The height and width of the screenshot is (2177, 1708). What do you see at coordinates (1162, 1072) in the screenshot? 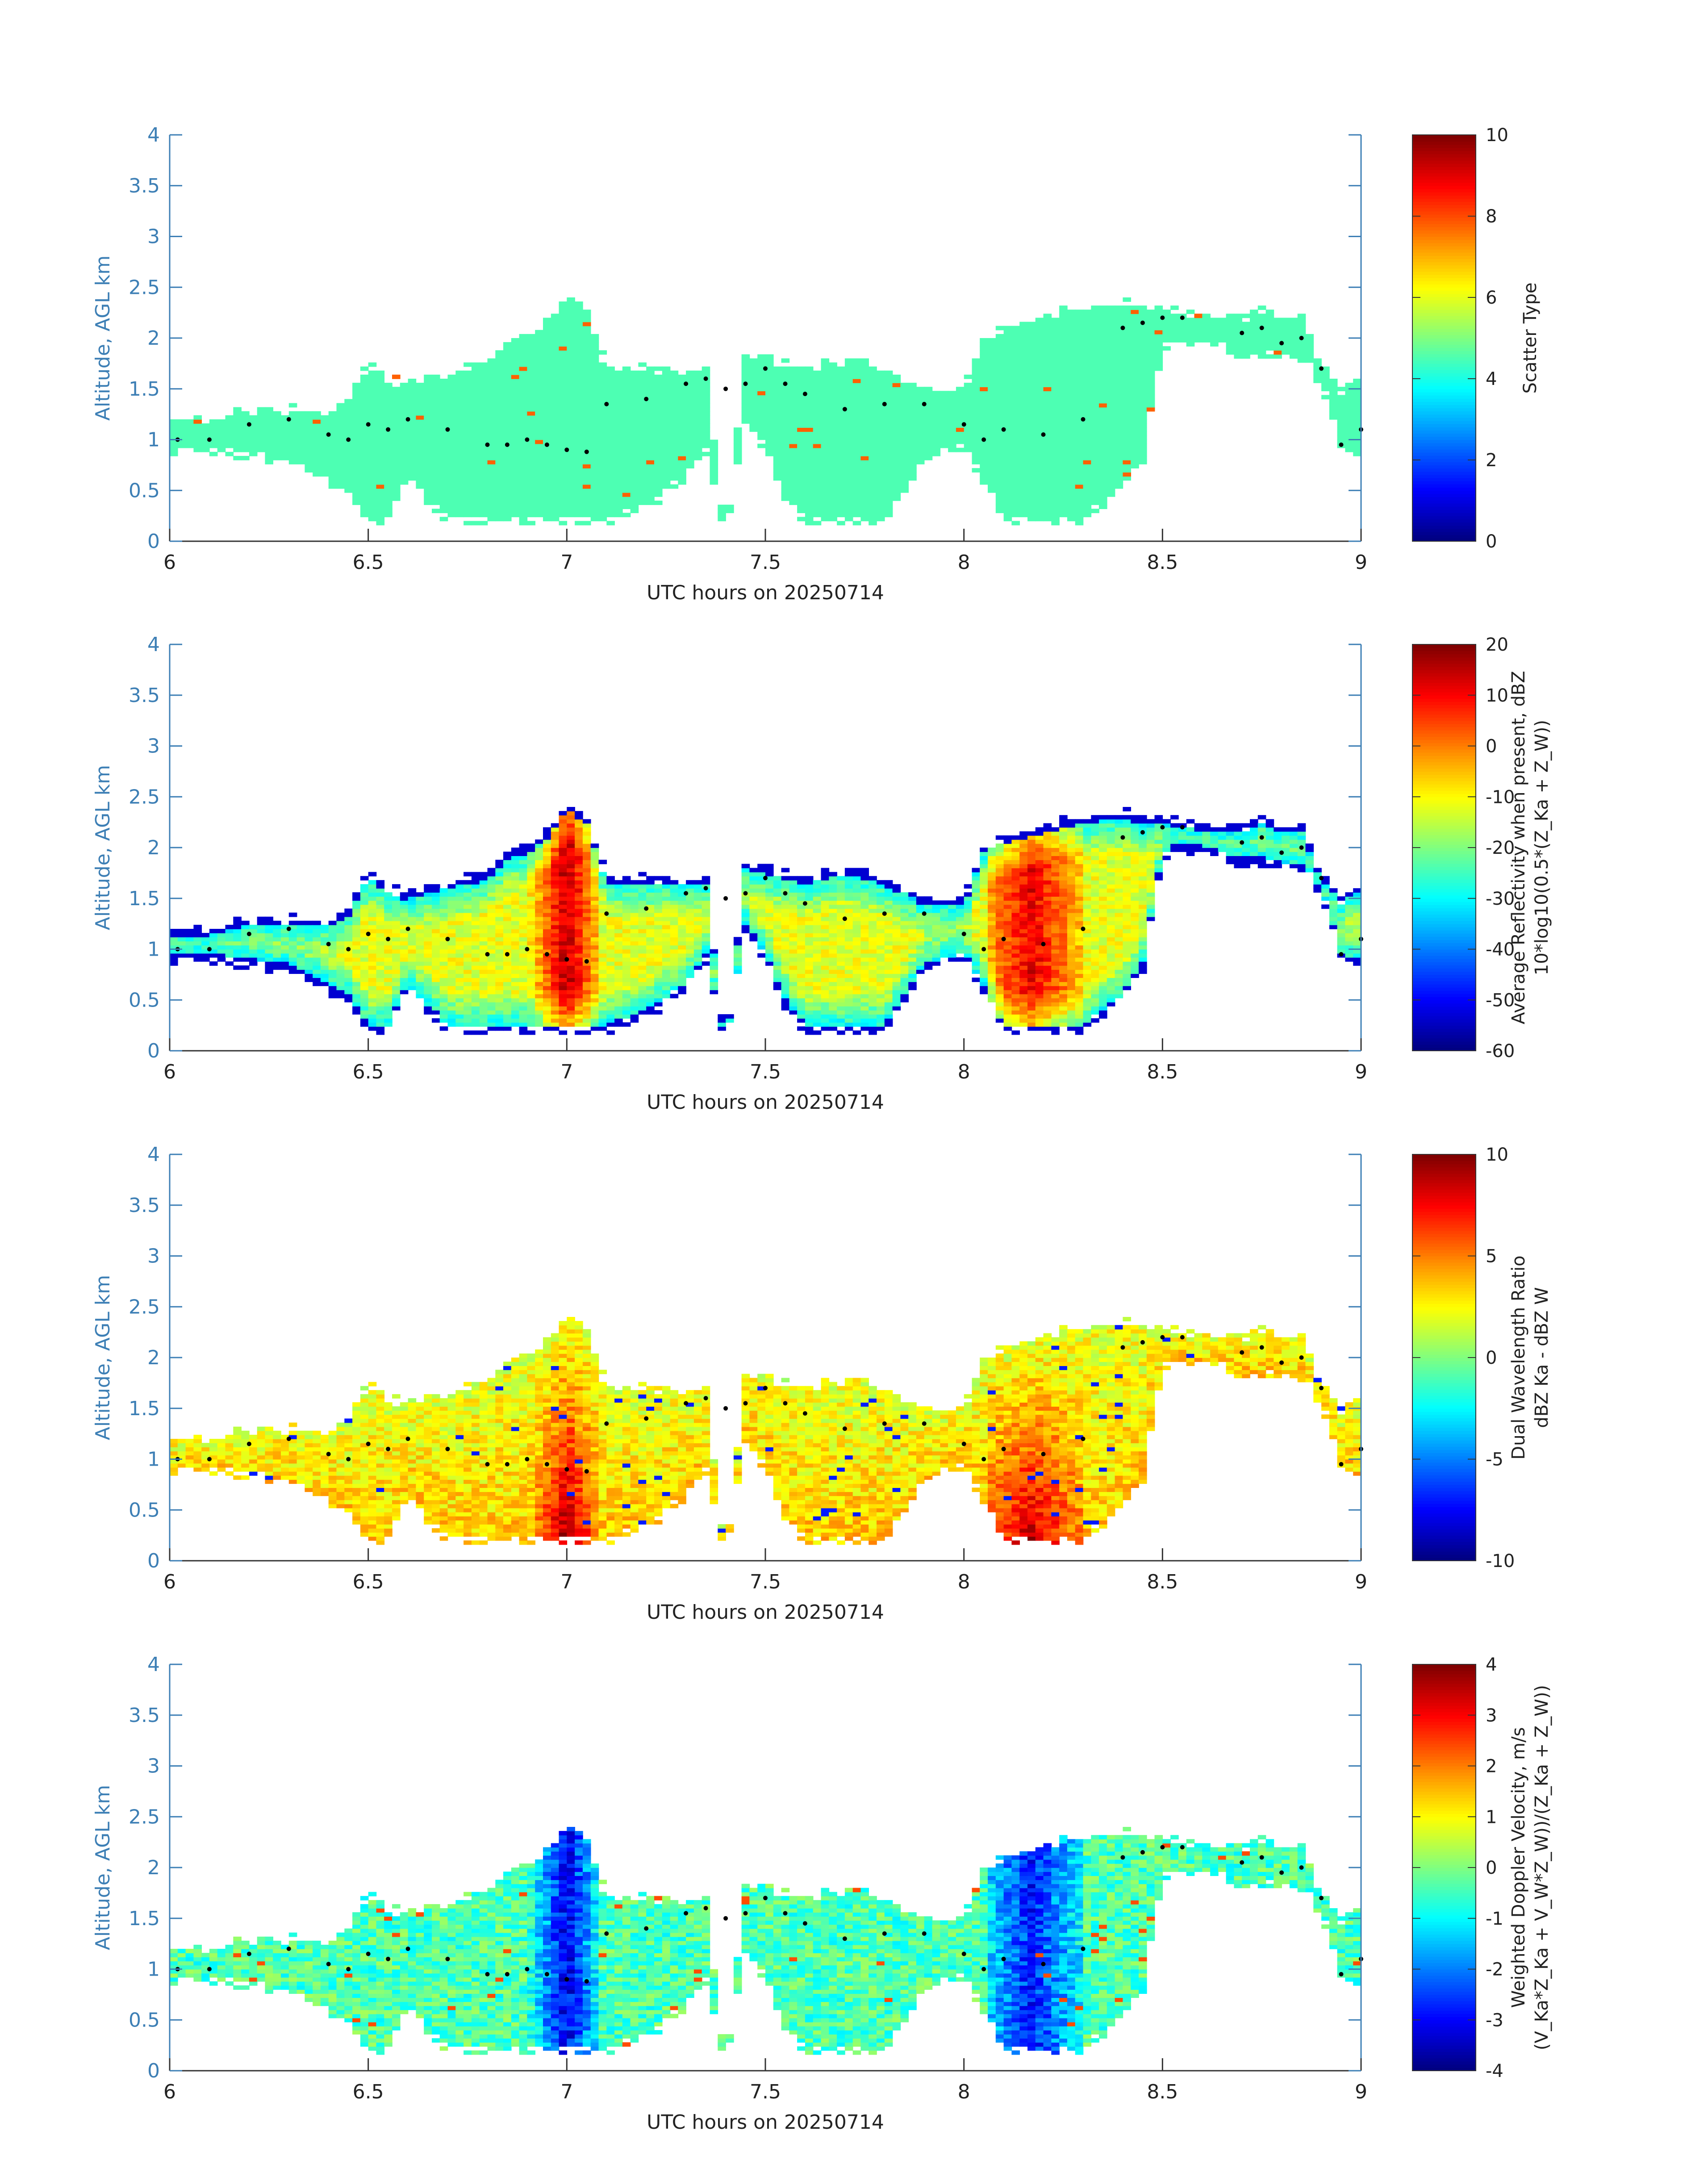
I see `x-tick-label: 8.5` at bounding box center [1162, 1072].